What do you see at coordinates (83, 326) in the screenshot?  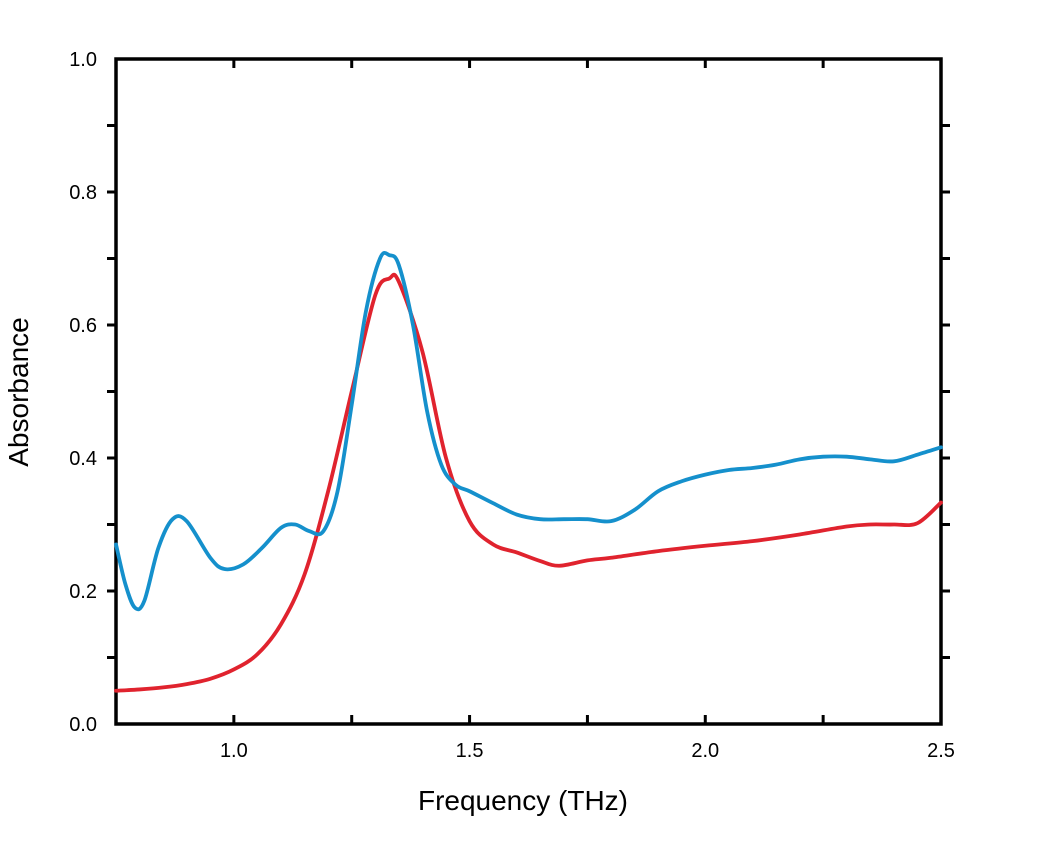 I see `y-tick-label: 0.6` at bounding box center [83, 326].